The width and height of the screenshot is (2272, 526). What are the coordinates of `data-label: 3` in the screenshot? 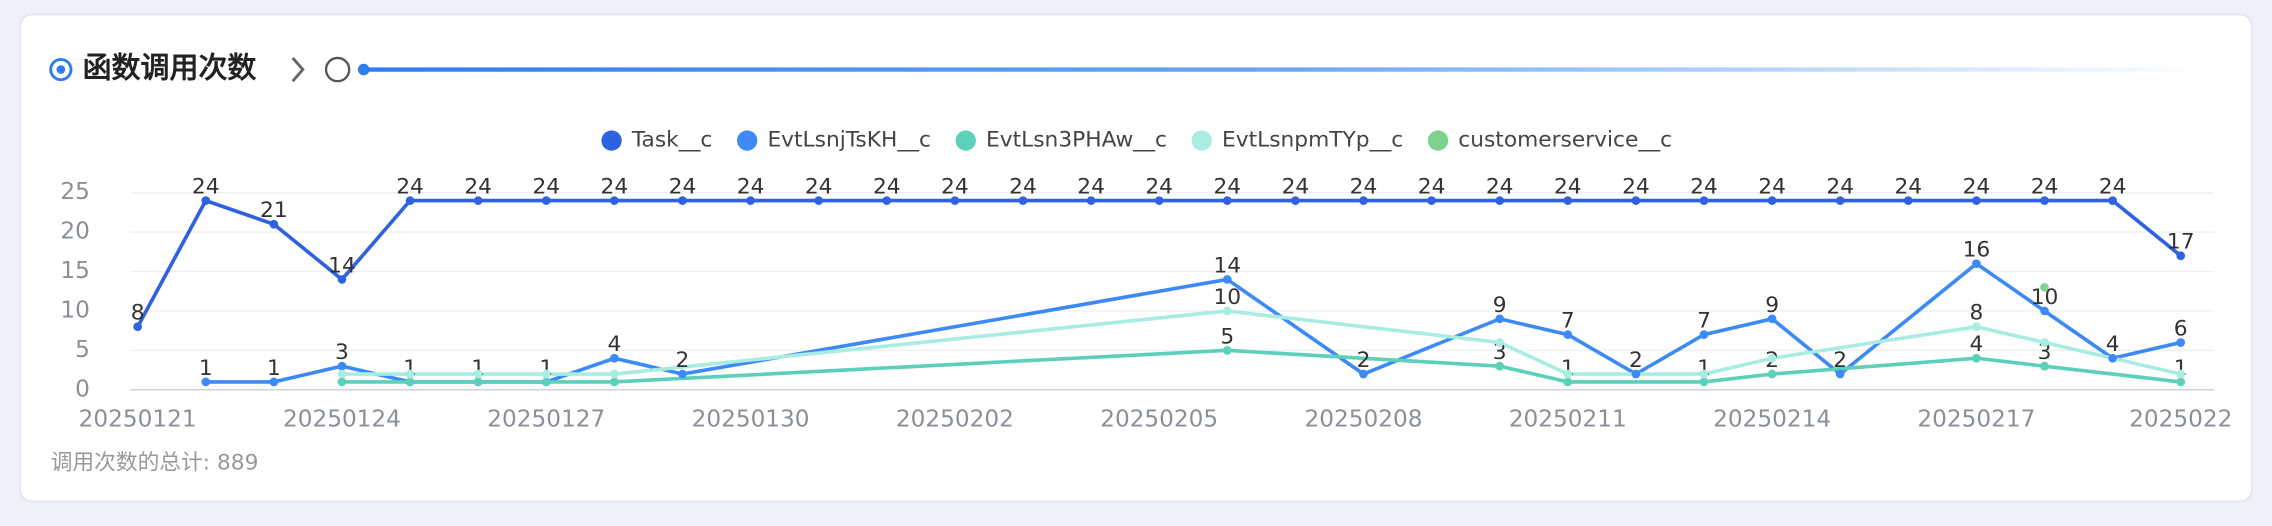 It's located at (1500, 352).